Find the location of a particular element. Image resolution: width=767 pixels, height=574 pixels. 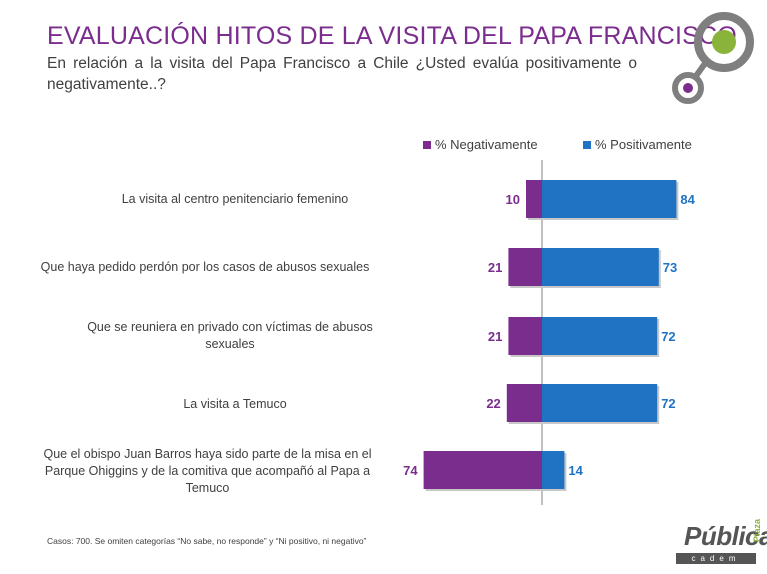

brand-sub-text: cadem is located at coordinates (716, 558).